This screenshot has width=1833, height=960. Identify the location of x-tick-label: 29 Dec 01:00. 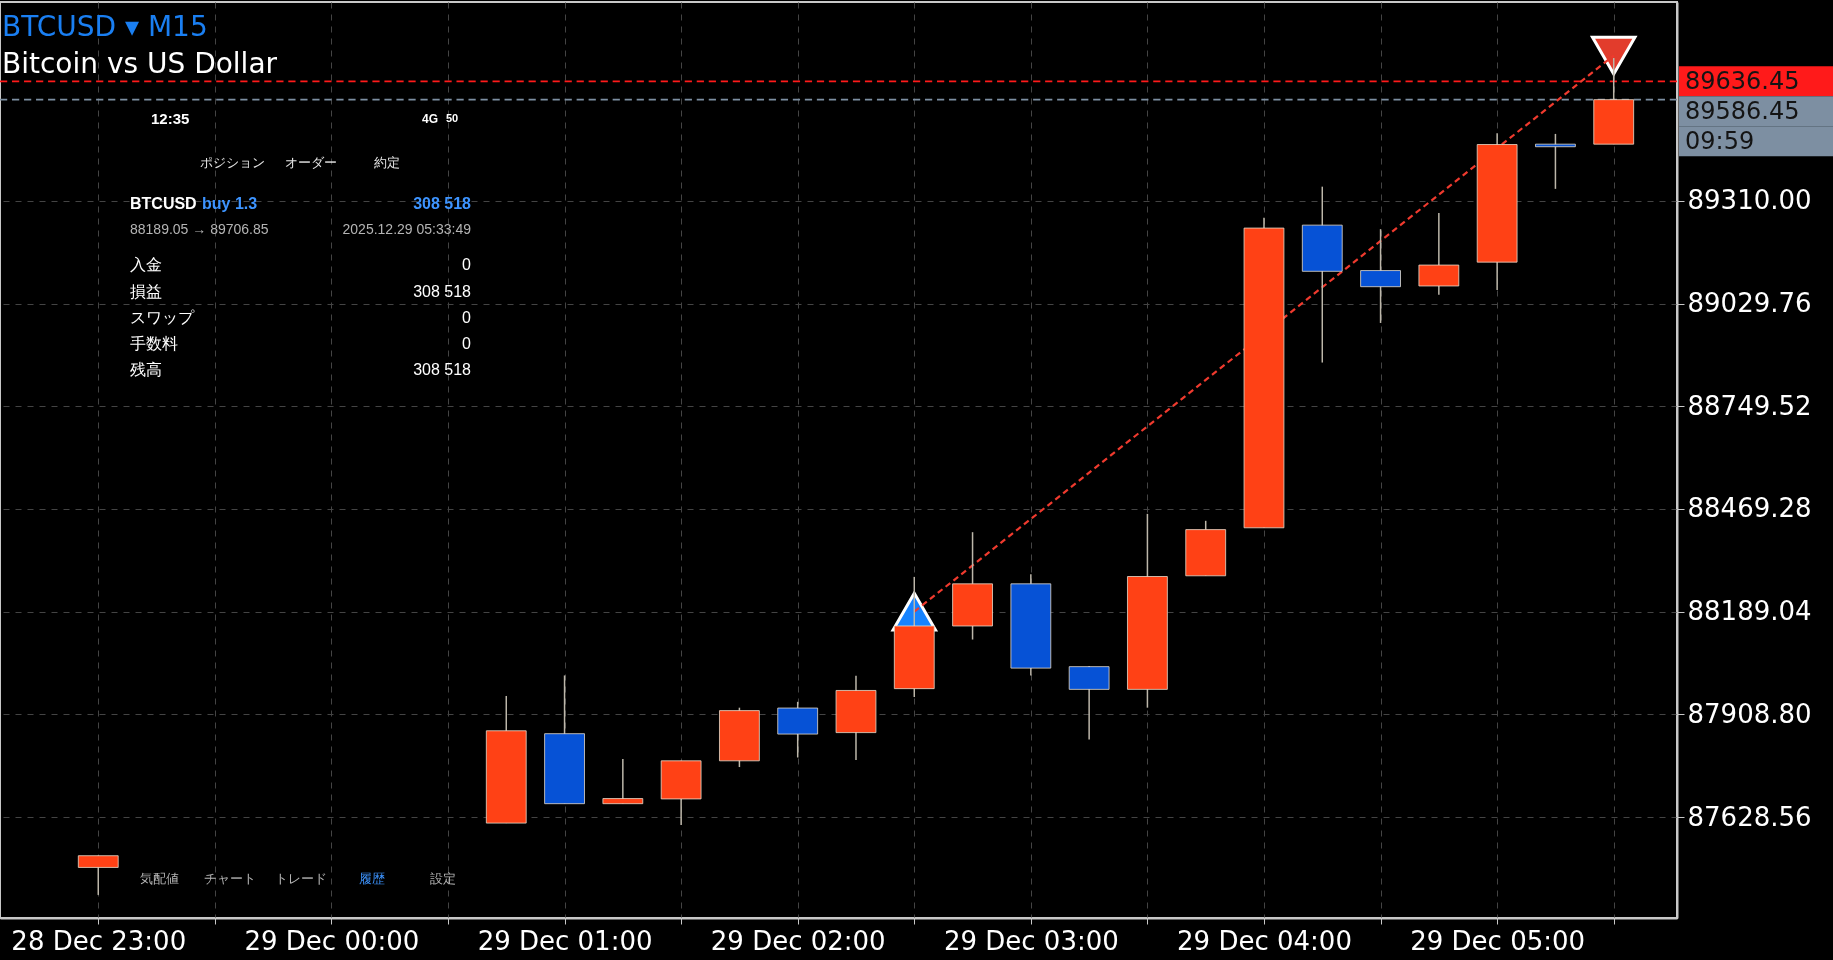
(565, 940).